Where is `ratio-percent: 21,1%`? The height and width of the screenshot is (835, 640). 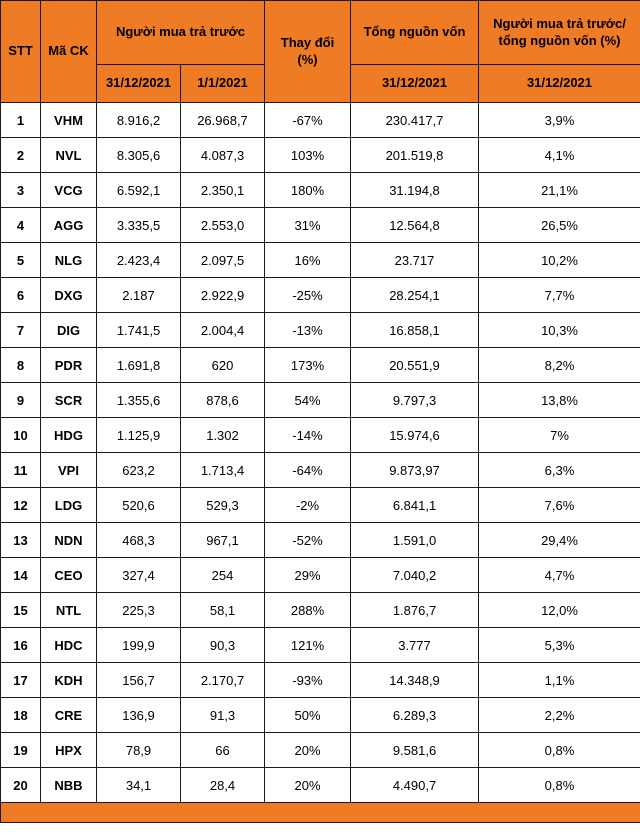
ratio-percent: 21,1% is located at coordinates (559, 190).